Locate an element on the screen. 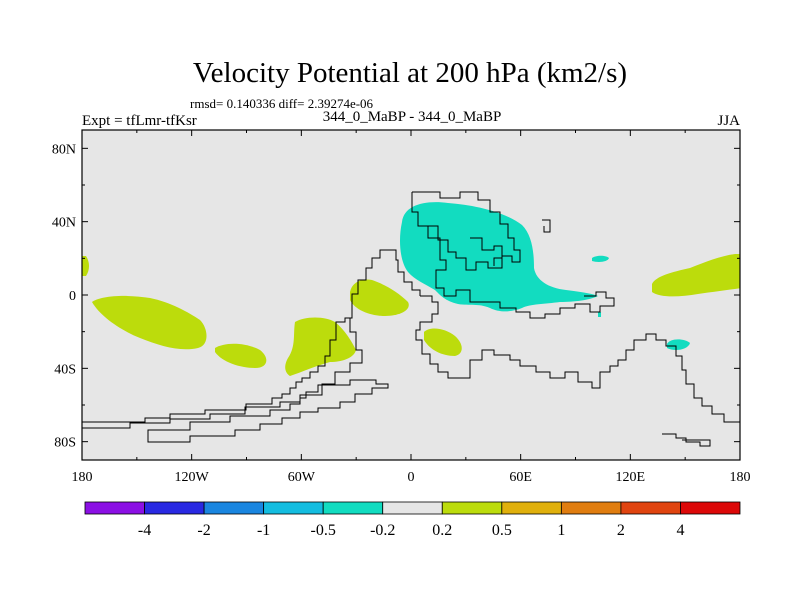 The width and height of the screenshot is (800, 600). x-tick-label: 120W is located at coordinates (192, 477).